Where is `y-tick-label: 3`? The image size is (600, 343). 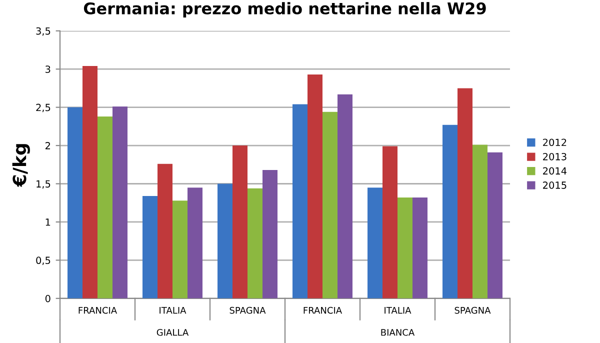
y-tick-label: 3 is located at coordinates (48, 69).